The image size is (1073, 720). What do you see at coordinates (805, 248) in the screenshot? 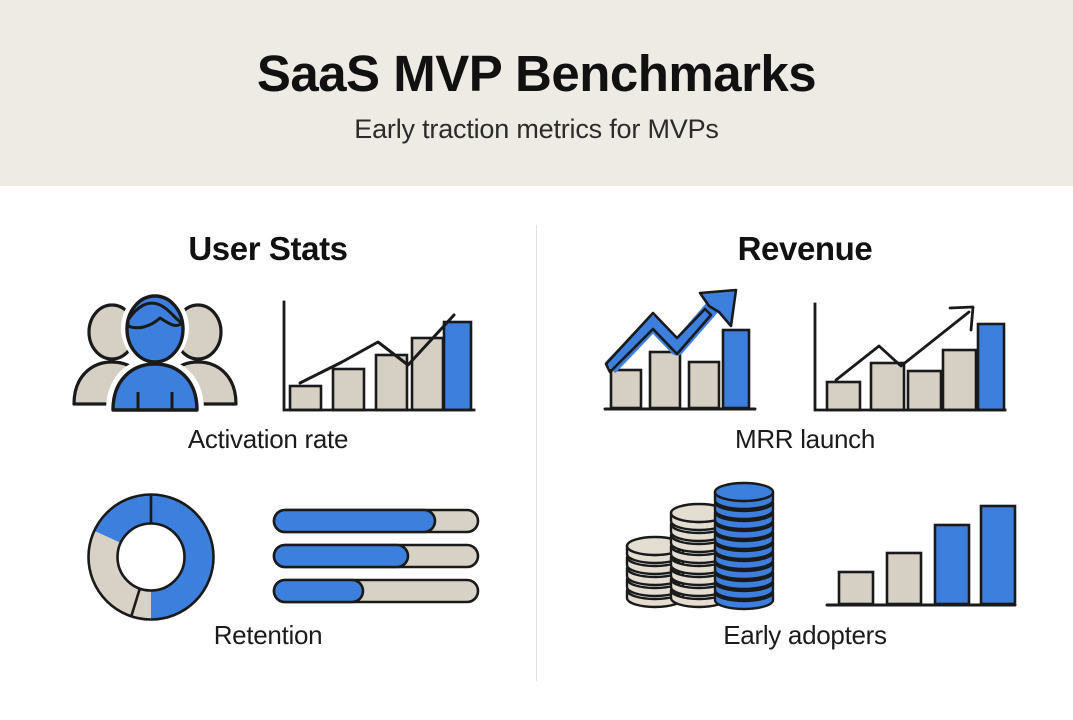
I see `column-title-revenue: Revenue` at bounding box center [805, 248].